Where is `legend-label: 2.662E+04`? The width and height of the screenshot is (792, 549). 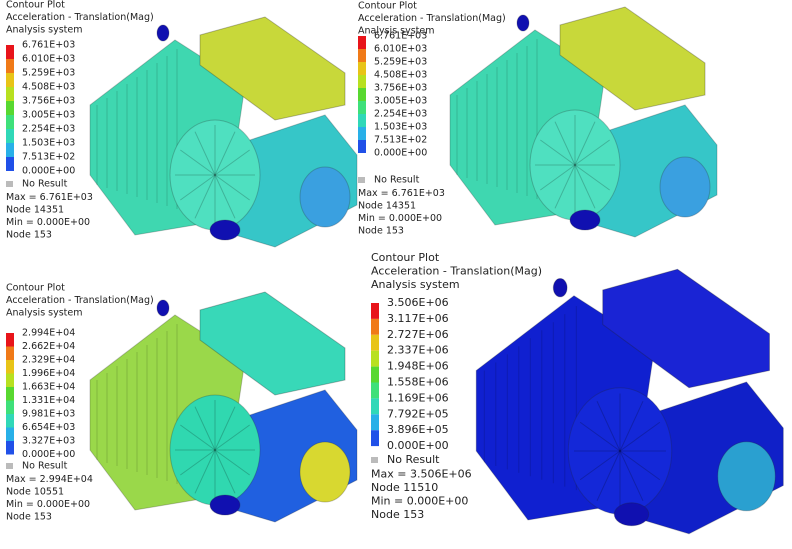
legend-label: 2.662E+04 is located at coordinates (48, 346).